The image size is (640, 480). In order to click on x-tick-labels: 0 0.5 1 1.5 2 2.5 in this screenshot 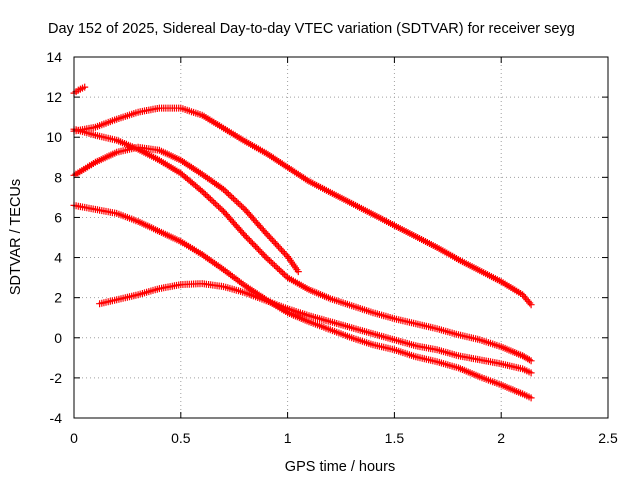, I will do `click(344, 438)`.